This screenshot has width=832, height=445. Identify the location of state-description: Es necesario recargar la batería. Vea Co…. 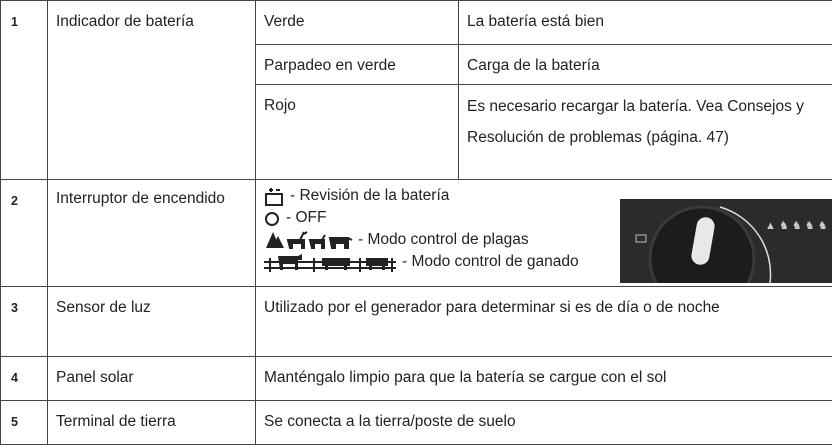
(645, 132).